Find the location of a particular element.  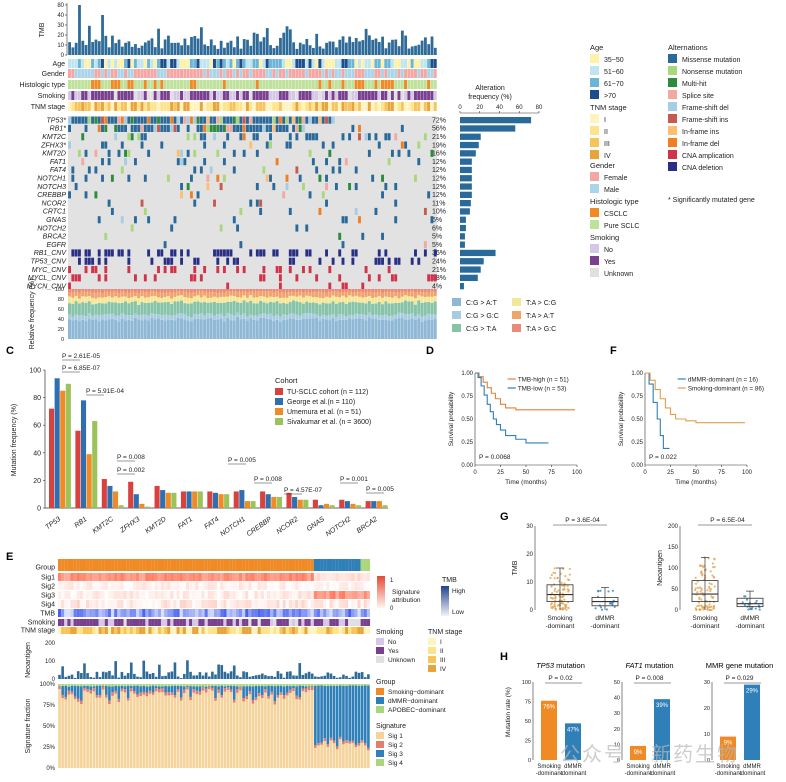

panel-h-ytick: 50 is located at coordinates (528, 722).